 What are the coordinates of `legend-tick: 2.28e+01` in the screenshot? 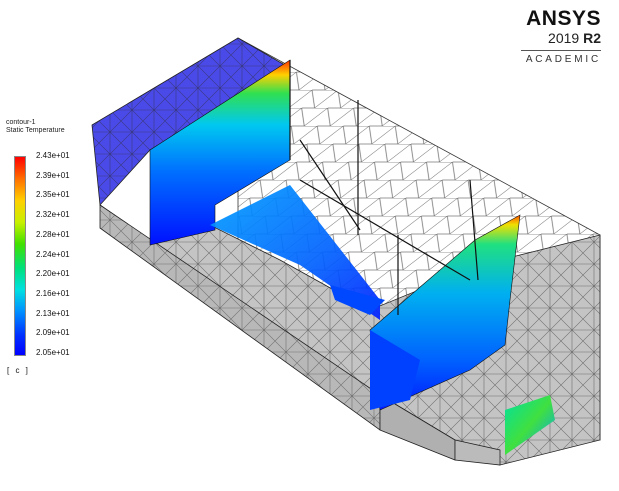 It's located at (53, 234).